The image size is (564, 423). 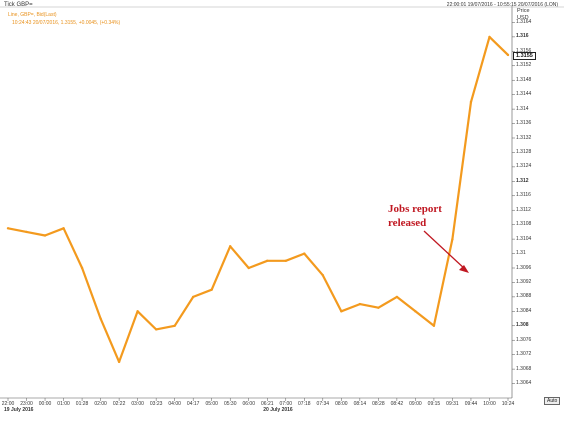 I want to click on y-tick-label: 1.3104, so click(x=524, y=238).